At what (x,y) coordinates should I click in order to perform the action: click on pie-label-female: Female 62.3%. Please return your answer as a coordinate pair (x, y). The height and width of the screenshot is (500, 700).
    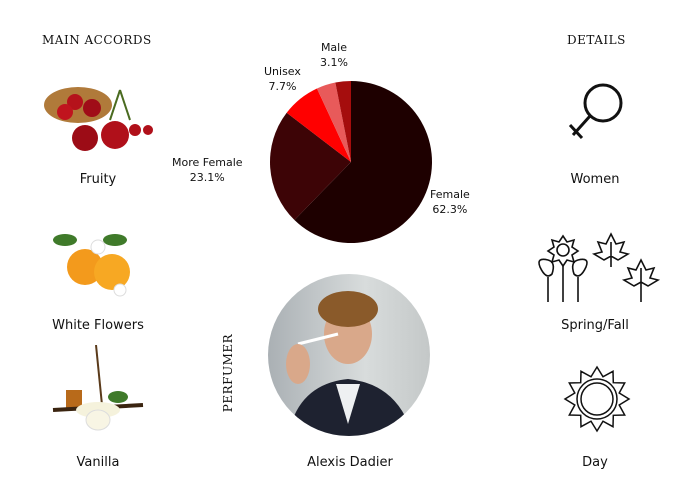
    Looking at the image, I should click on (450, 202).